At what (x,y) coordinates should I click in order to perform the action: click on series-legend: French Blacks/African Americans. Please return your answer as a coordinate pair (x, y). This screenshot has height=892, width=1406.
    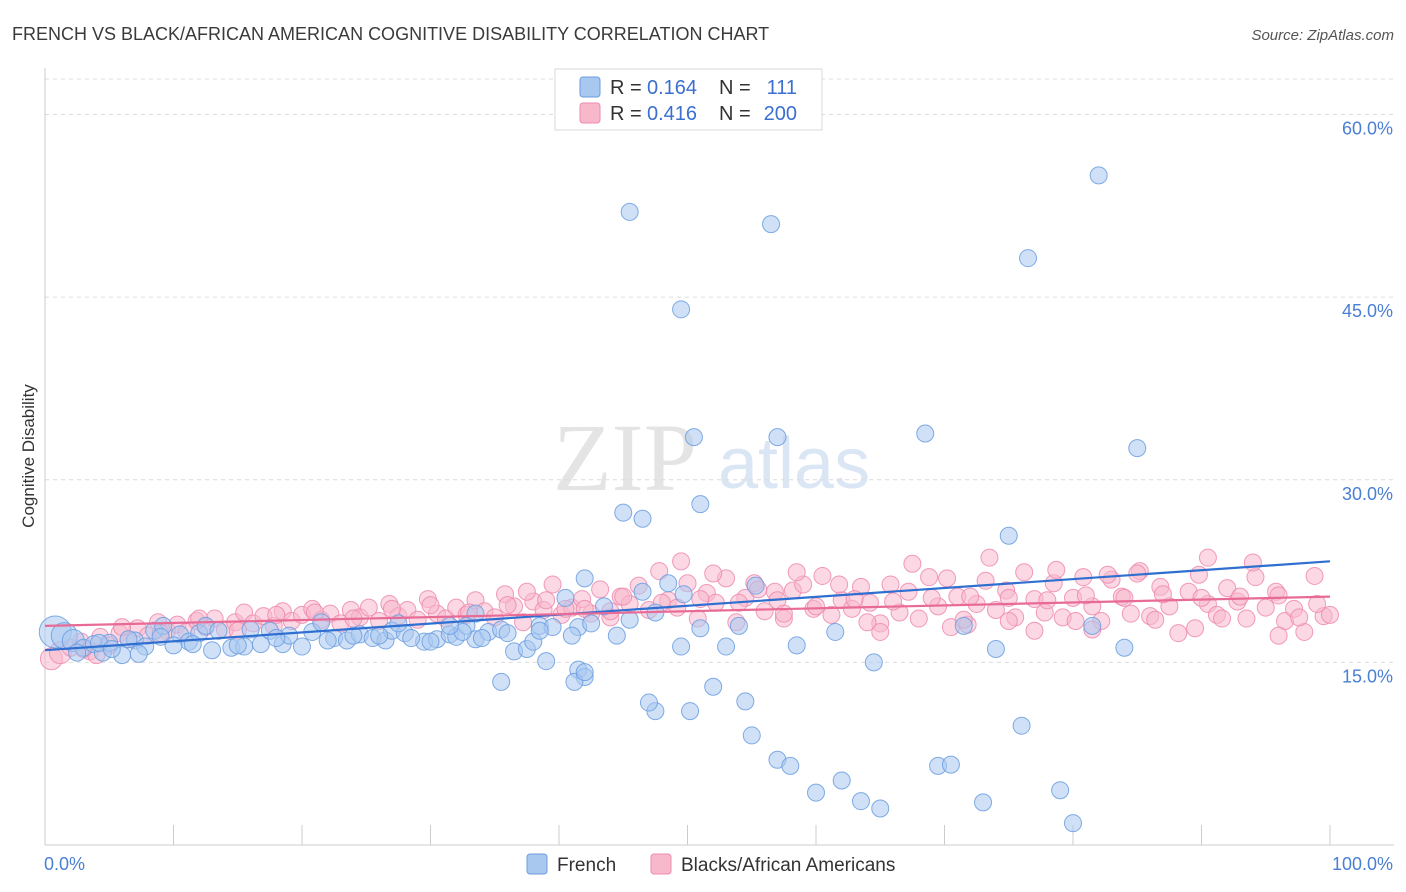
    Looking at the image, I should click on (710, 864).